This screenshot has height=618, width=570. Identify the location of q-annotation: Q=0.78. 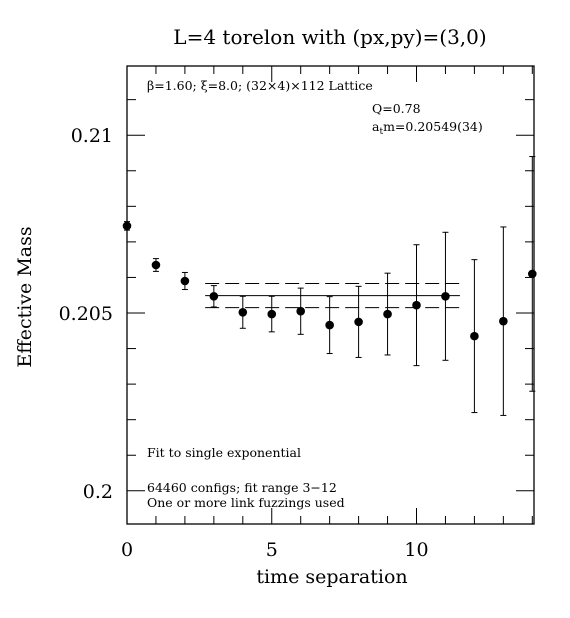
(396, 108).